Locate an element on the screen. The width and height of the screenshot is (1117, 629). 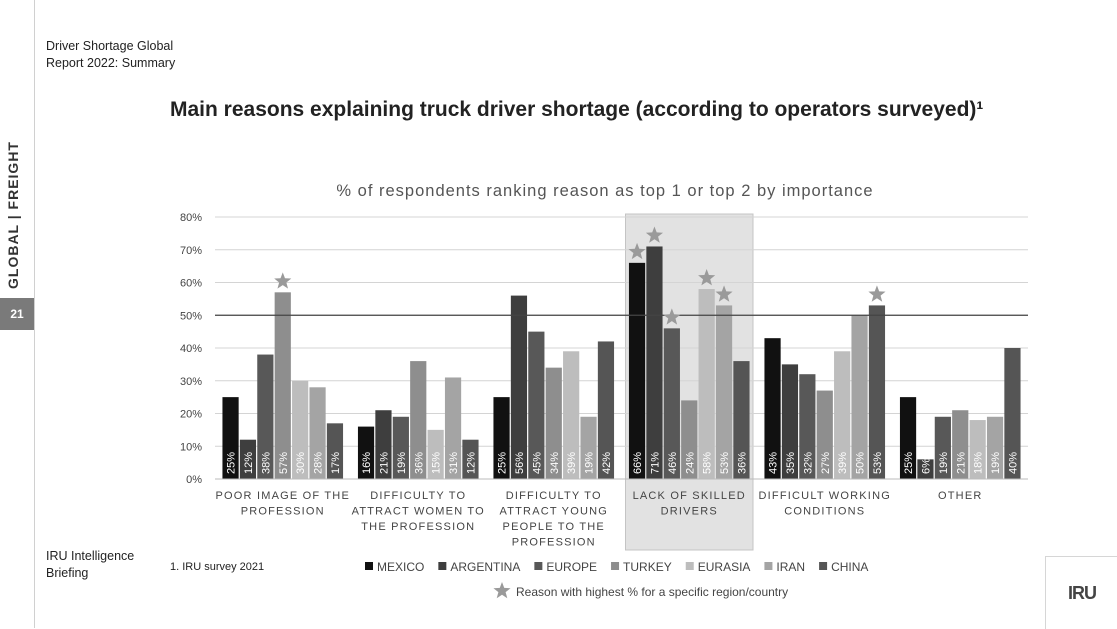
value-label: 42% is located at coordinates (607, 463).